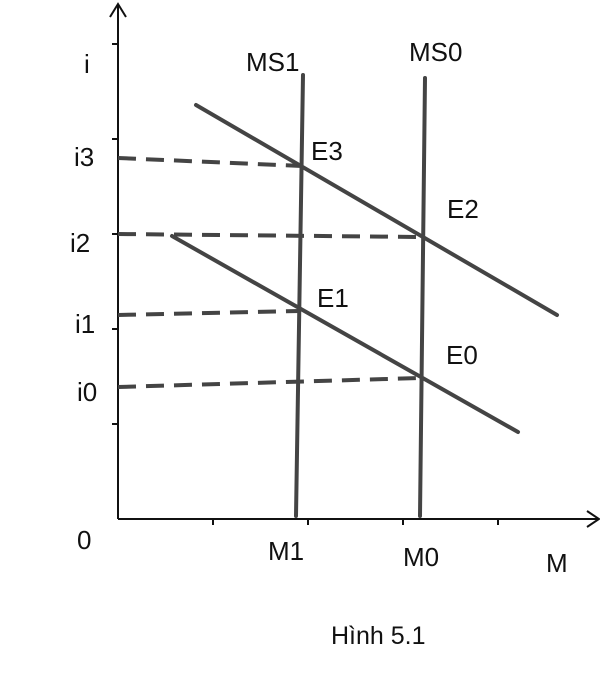 Image resolution: width=600 pixels, height=673 pixels. I want to click on y-tick-label-i3: i3, so click(84, 157).